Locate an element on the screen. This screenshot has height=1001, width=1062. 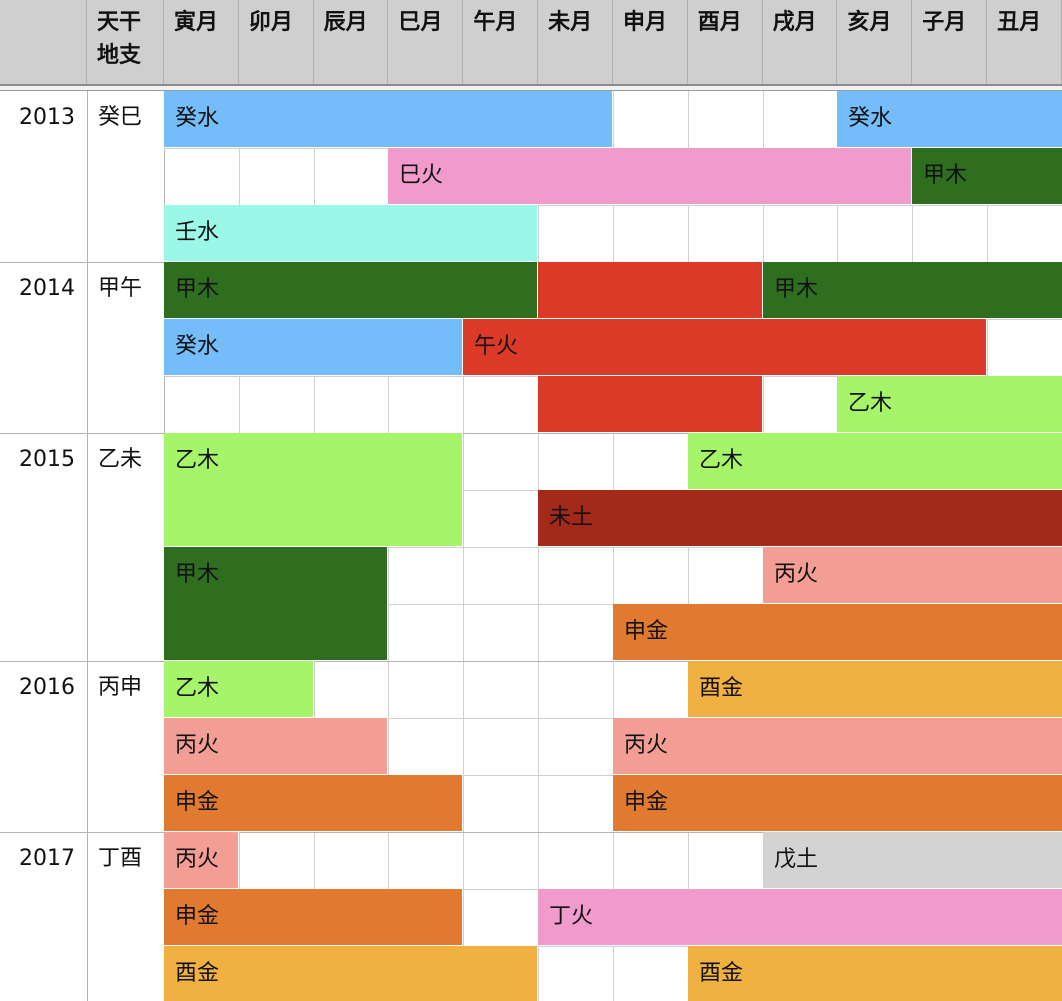
header-month-10: 子月 is located at coordinates (950, 42).